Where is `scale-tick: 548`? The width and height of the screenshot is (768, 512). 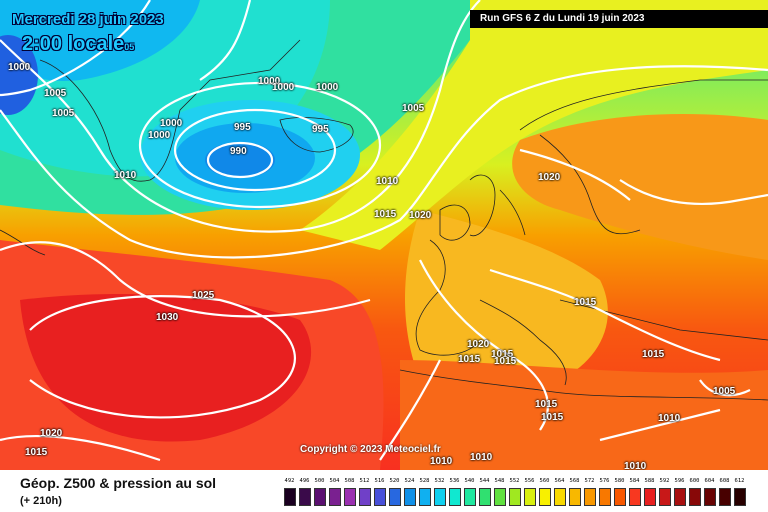
scale-tick: 548 is located at coordinates (499, 481).